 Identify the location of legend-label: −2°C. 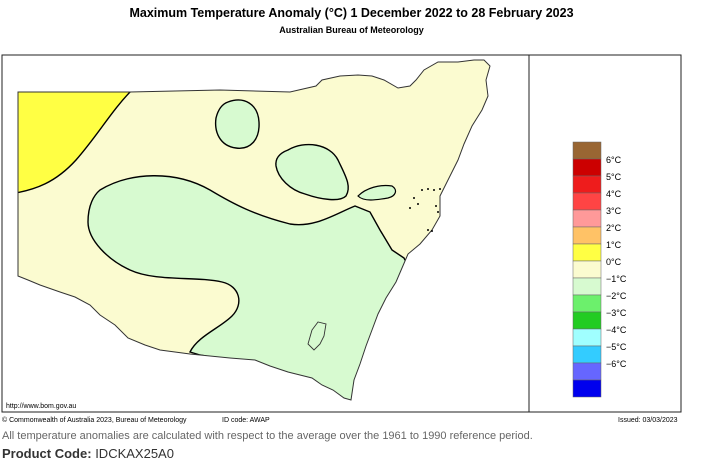
(616, 296).